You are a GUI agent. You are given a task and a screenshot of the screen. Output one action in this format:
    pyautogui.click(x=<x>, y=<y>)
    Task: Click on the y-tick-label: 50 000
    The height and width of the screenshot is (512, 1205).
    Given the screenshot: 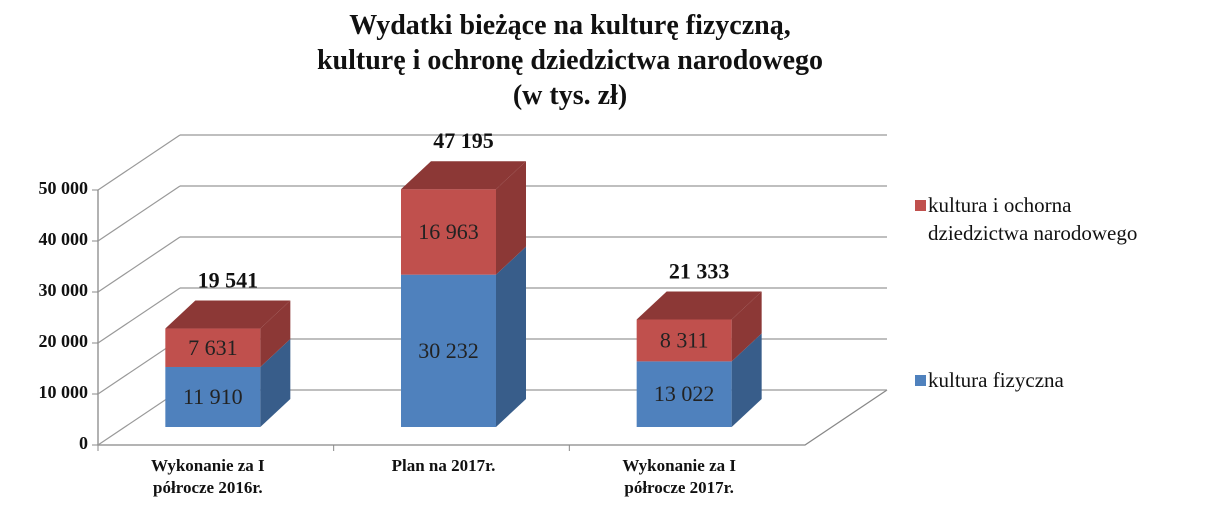 What is the action you would take?
    pyautogui.click(x=64, y=188)
    